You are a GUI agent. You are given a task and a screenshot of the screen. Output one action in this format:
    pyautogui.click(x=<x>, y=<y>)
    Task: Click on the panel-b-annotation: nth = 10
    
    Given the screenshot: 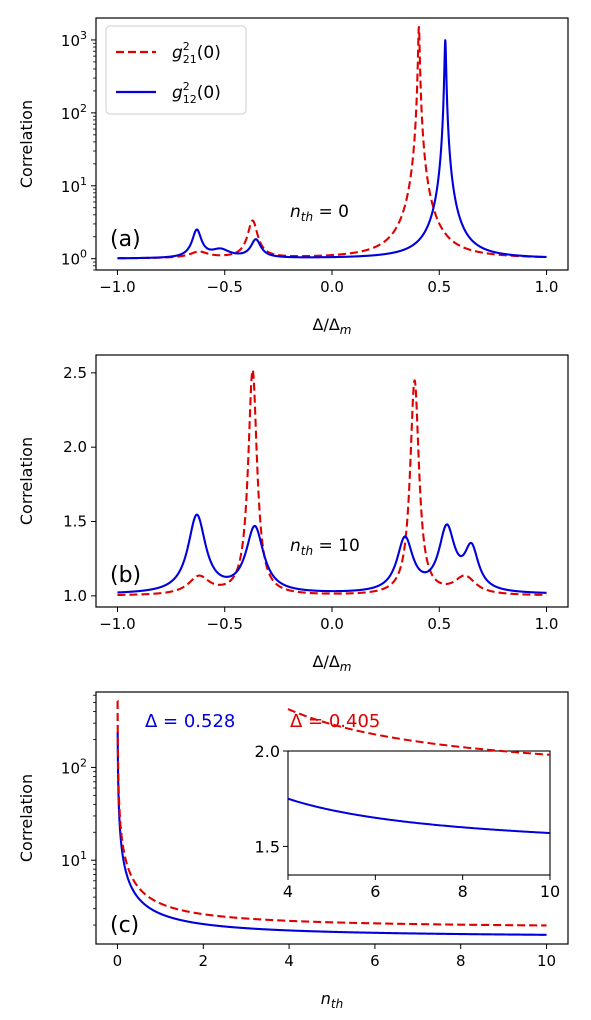 What is the action you would take?
    pyautogui.click(x=325, y=547)
    